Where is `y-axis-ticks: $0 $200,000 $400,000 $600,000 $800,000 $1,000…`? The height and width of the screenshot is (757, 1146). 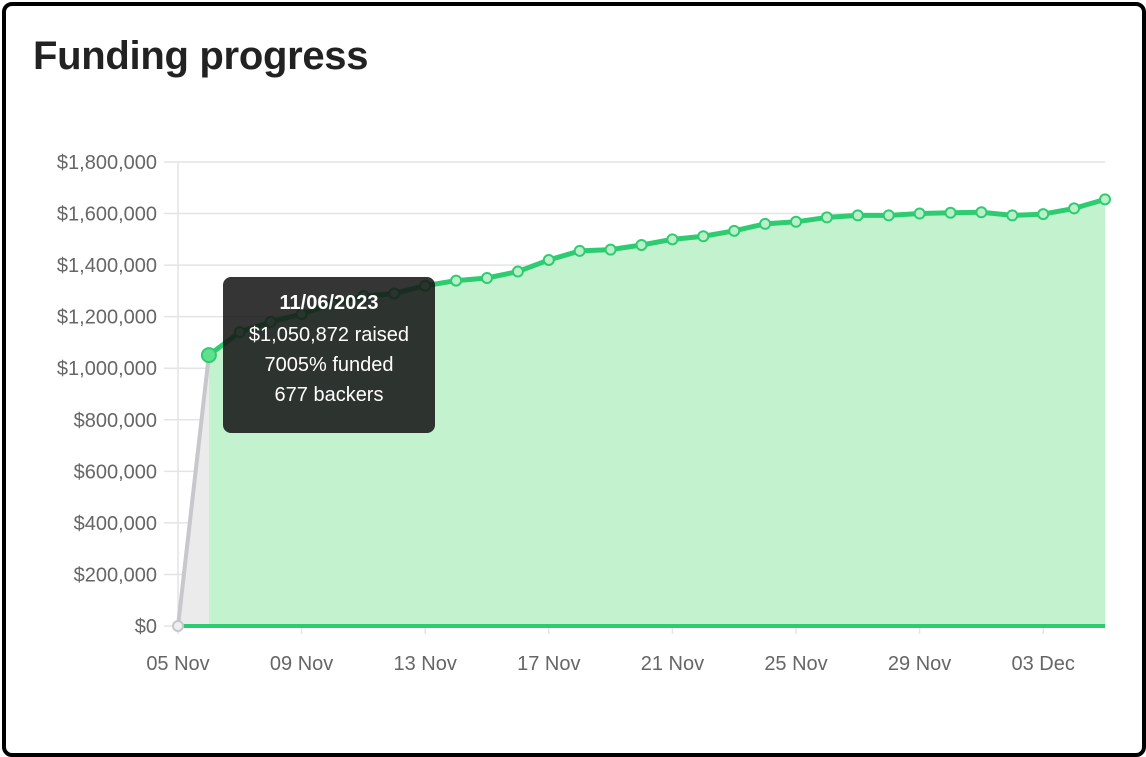 y-axis-ticks: $0 $200,000 $400,000 $600,000 $800,000 $1,000… is located at coordinates (107, 395).